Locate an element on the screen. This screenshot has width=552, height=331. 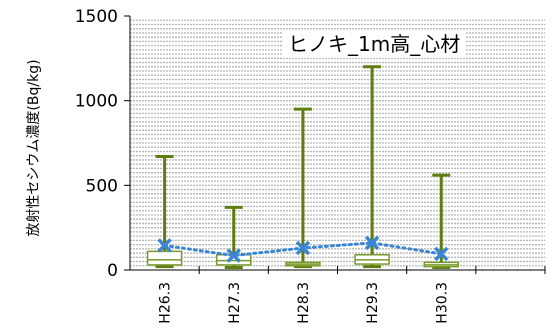
y-tick-label: 0 is located at coordinates (112, 271).